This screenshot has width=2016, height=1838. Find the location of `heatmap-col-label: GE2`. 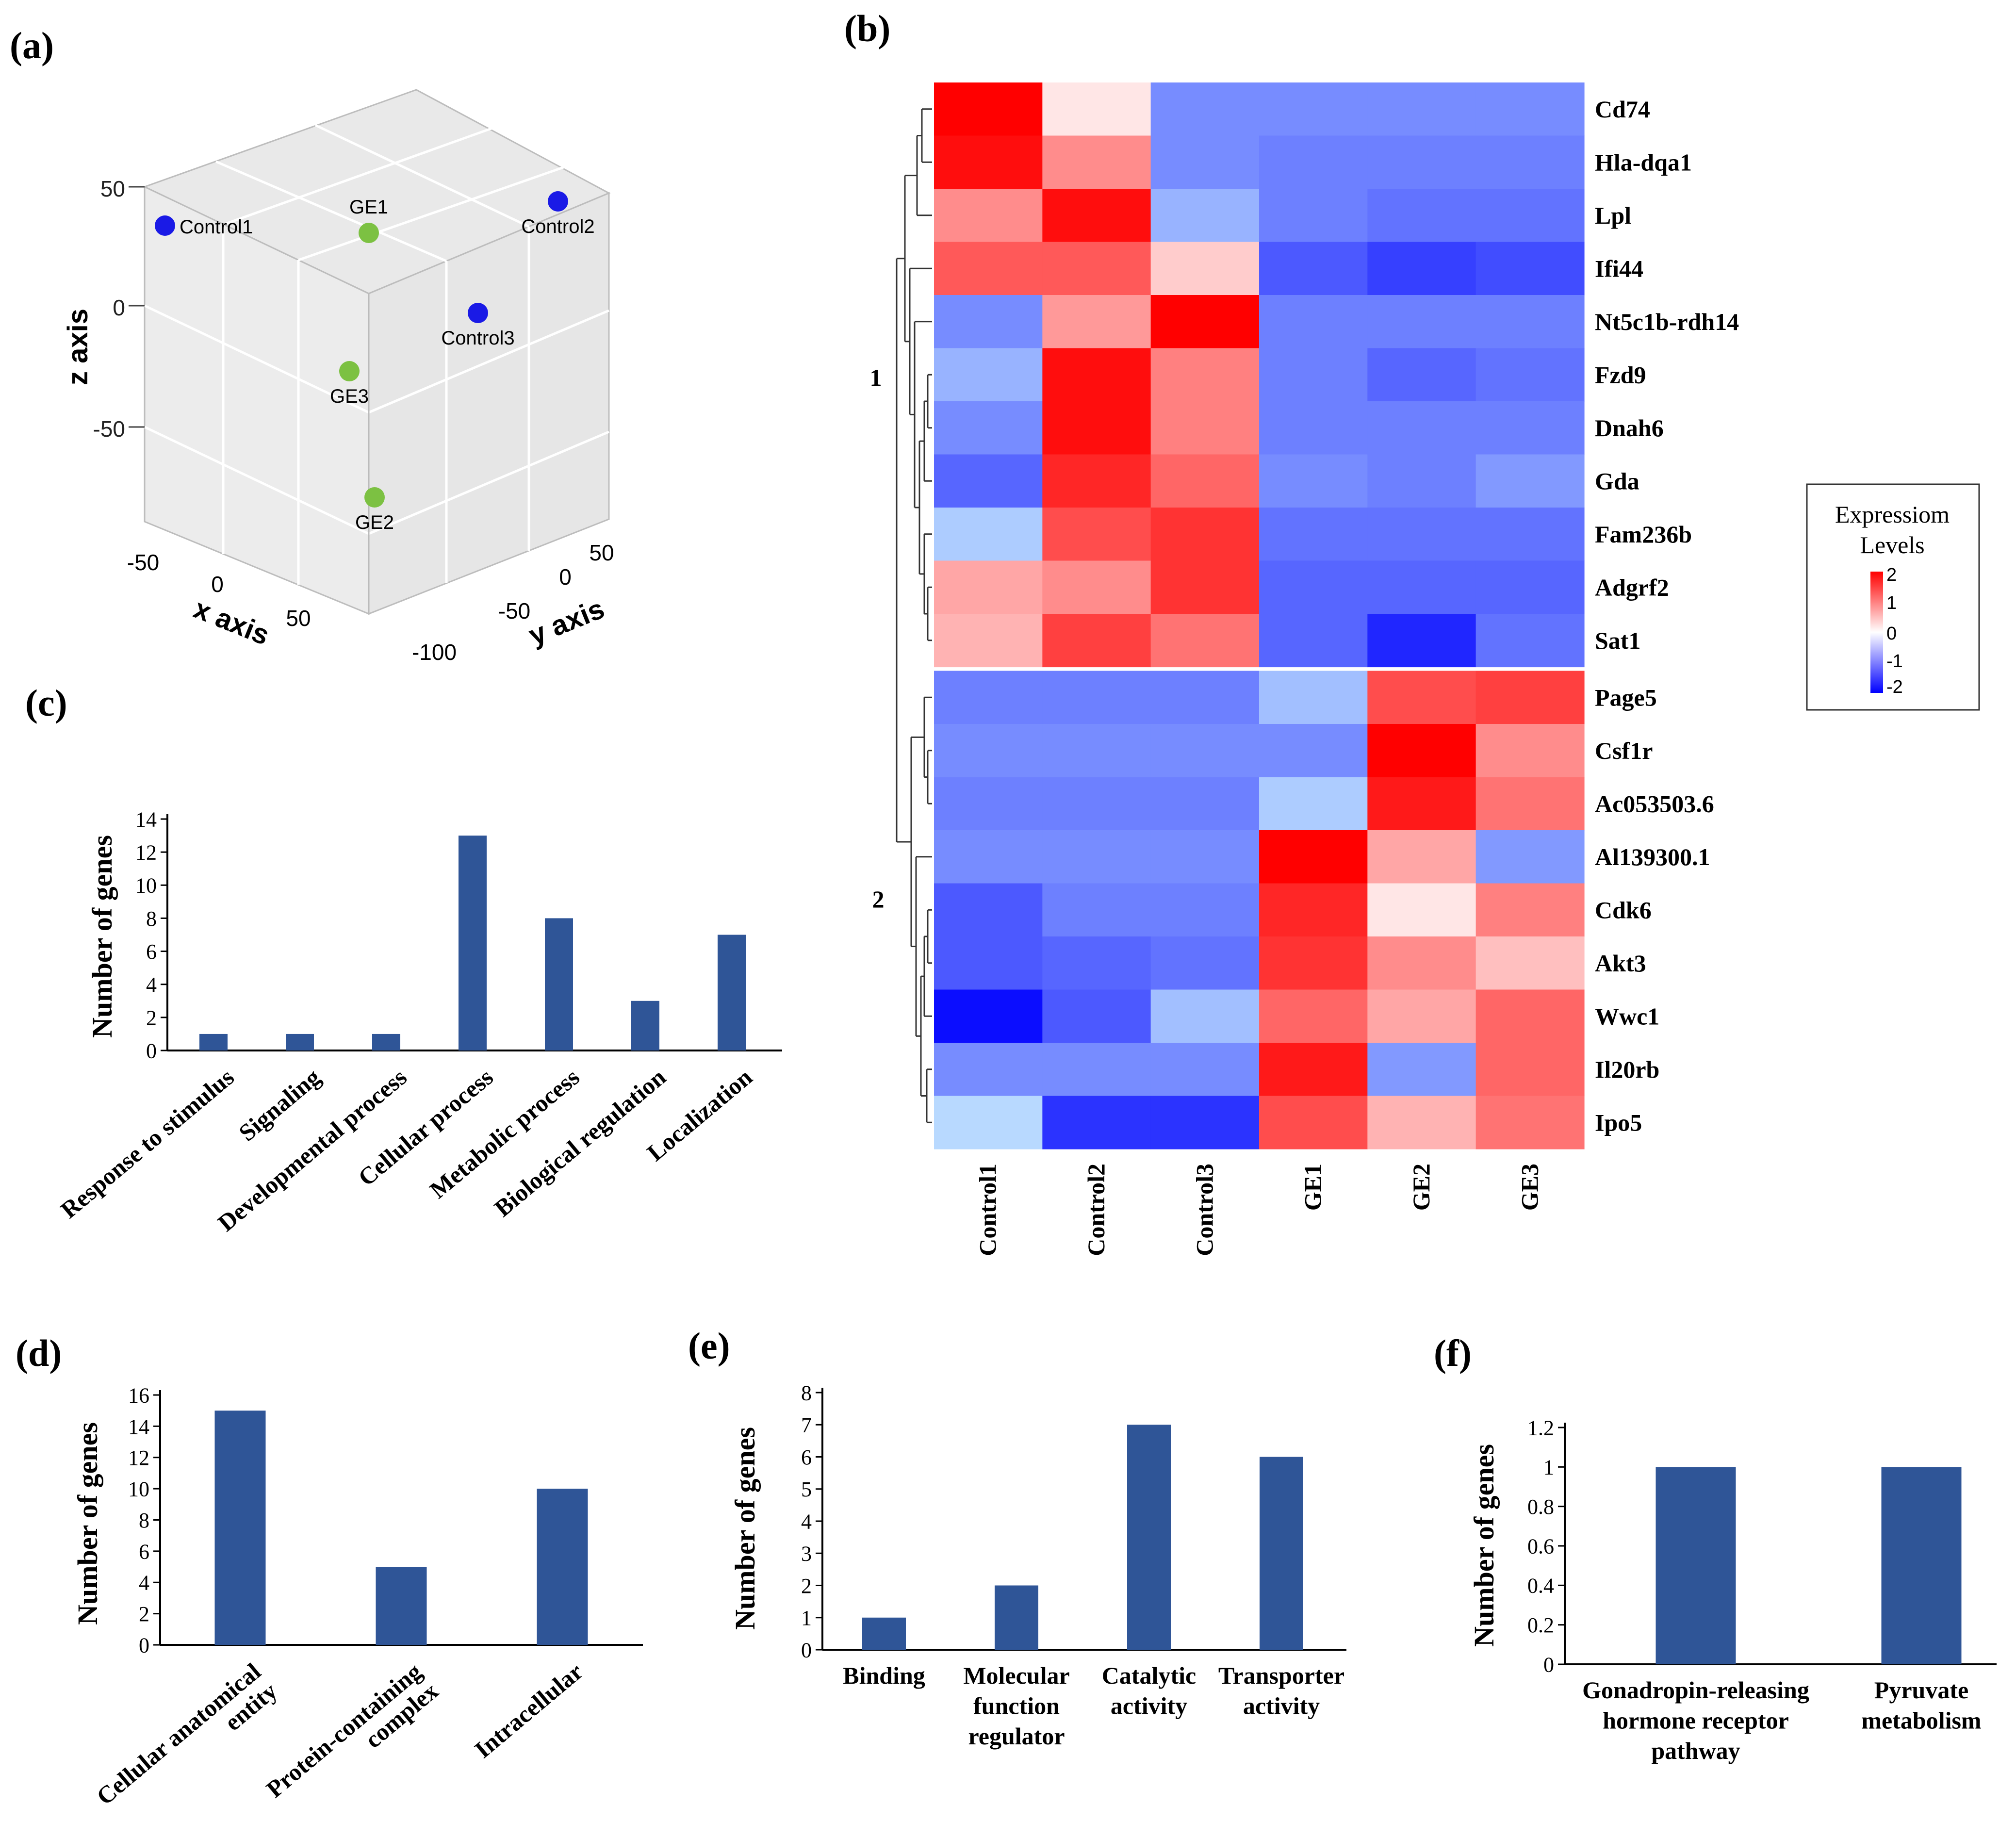

heatmap-col-label: GE2 is located at coordinates (1421, 1187).